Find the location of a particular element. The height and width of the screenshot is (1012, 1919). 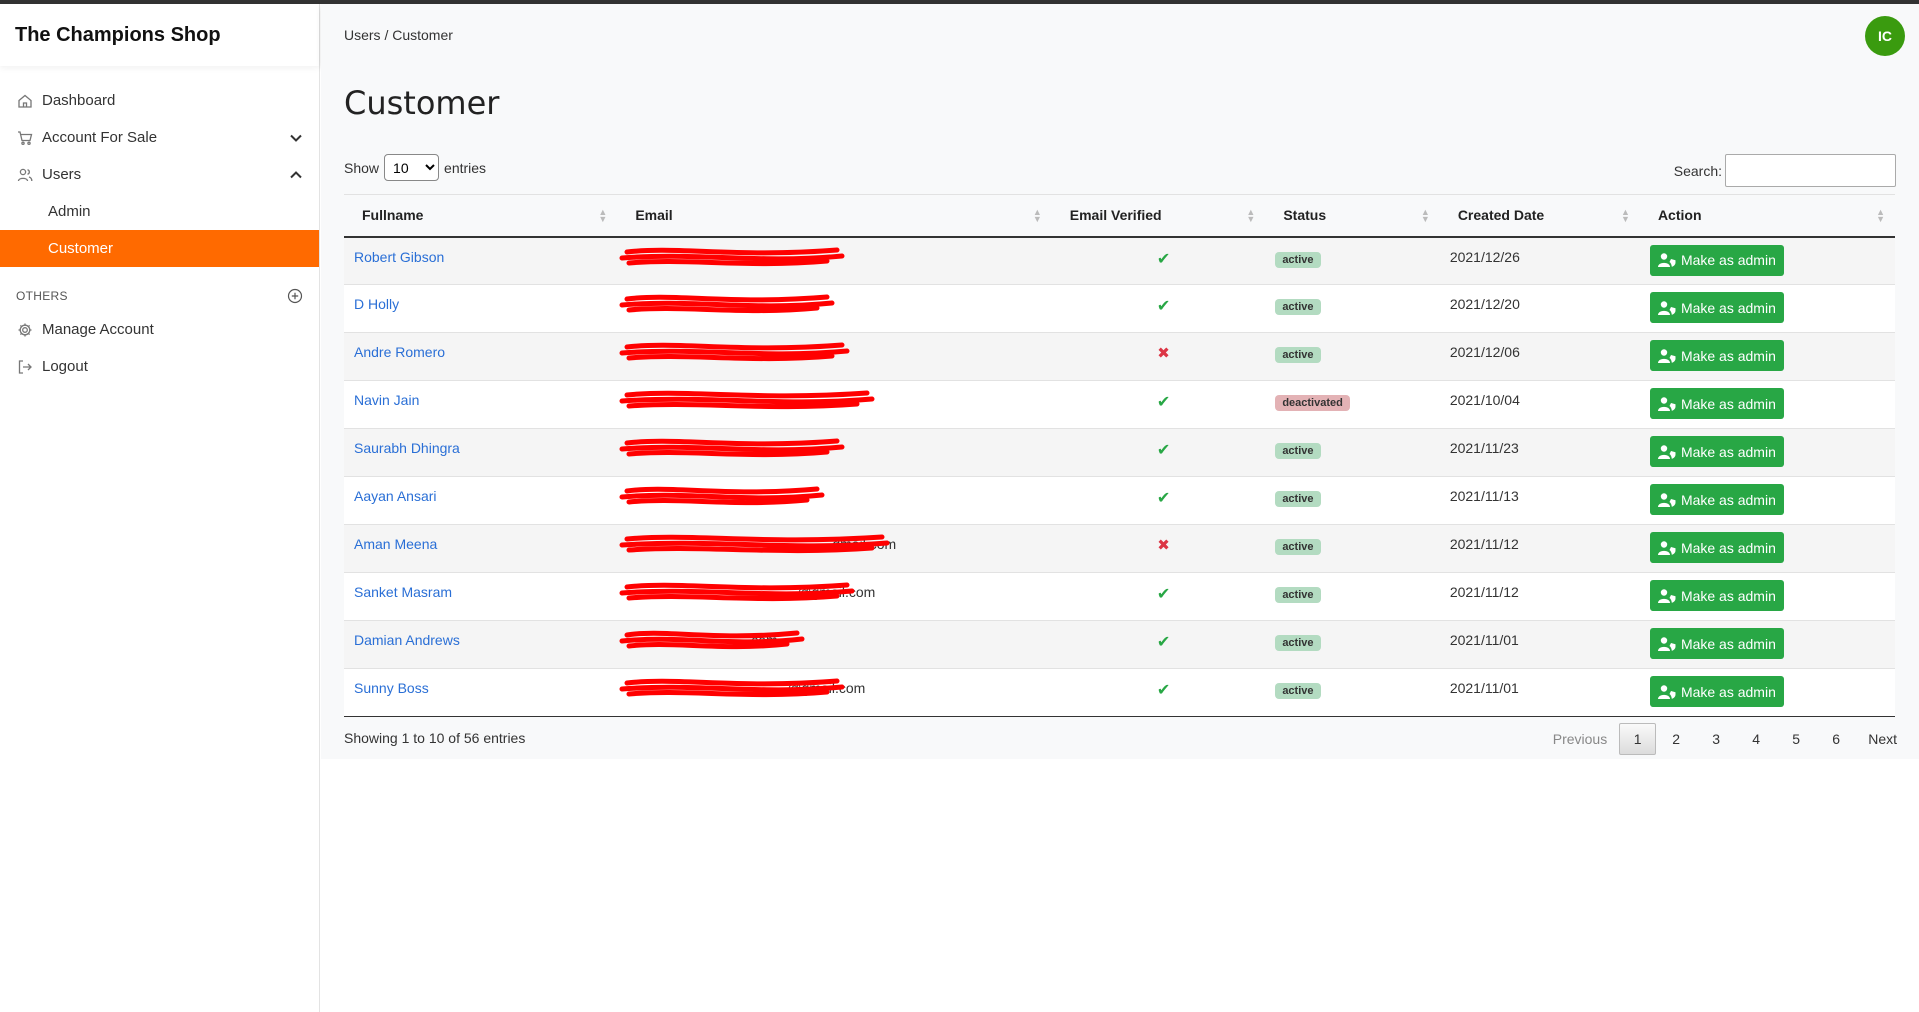

cell-created-date: 2021/12/20 is located at coordinates (1539, 308).